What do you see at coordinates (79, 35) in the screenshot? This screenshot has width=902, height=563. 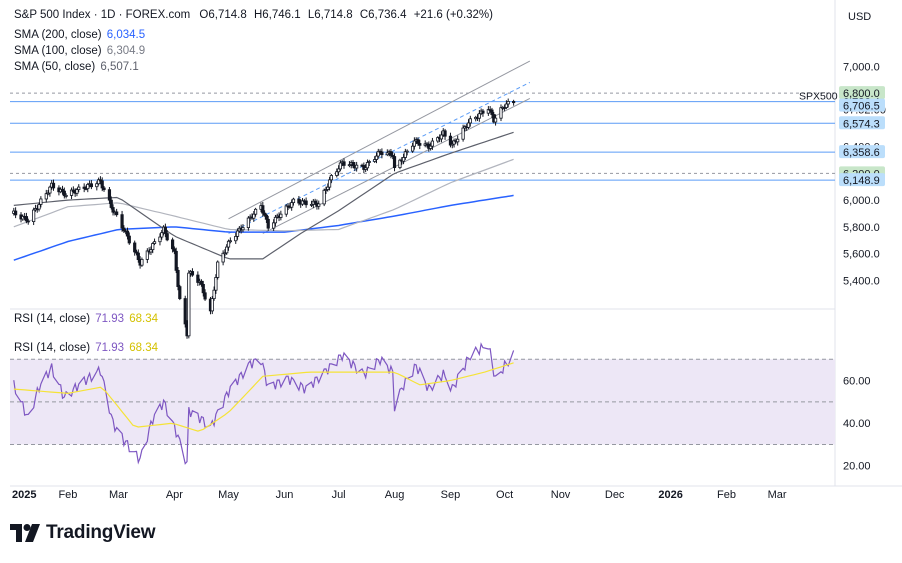 I see `sma200-legend: SMA (200, close) 6,034.5` at bounding box center [79, 35].